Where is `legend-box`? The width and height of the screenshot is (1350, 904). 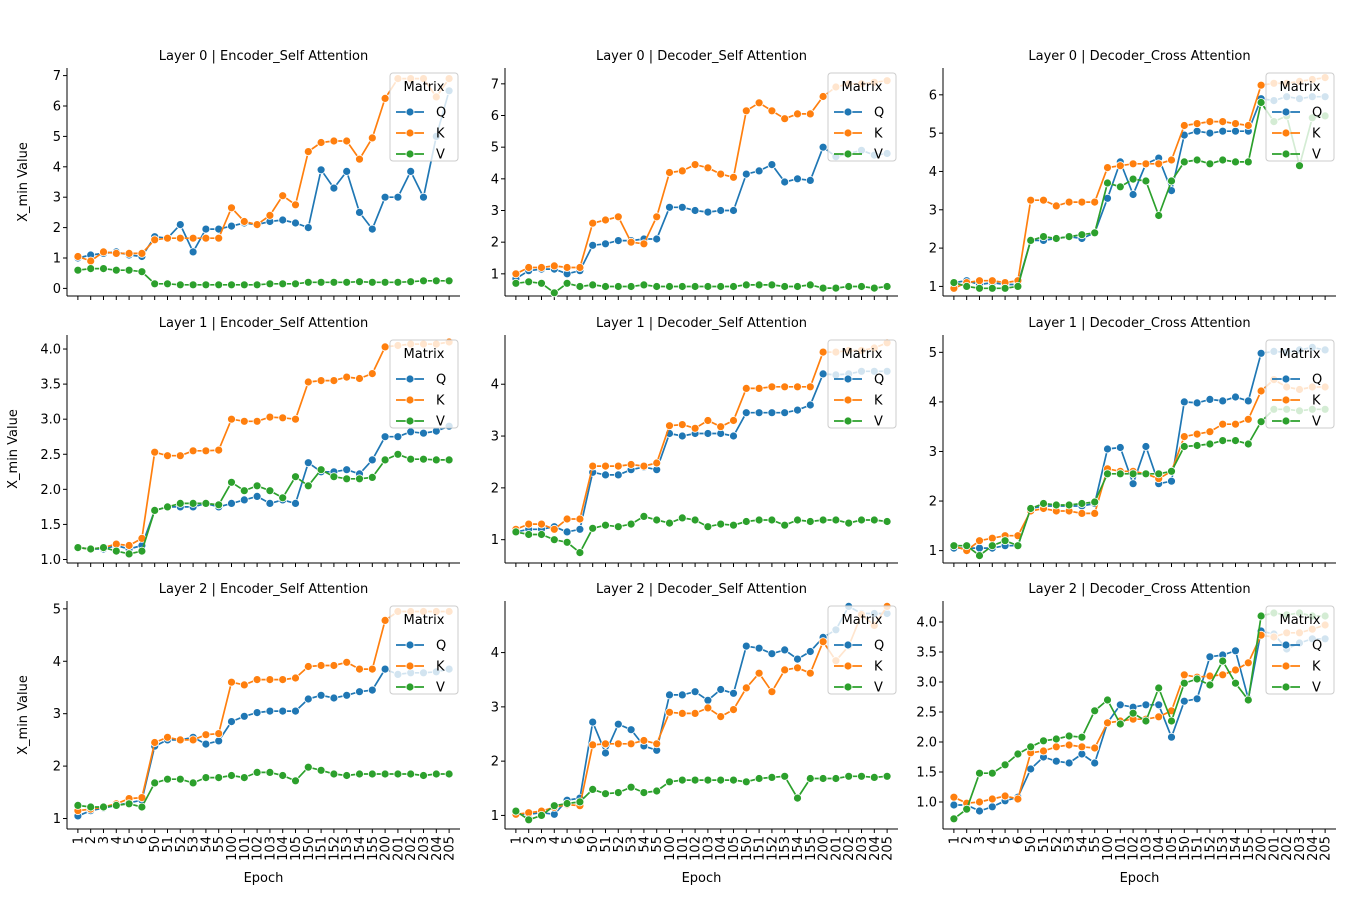 legend-box is located at coordinates (1300, 650).